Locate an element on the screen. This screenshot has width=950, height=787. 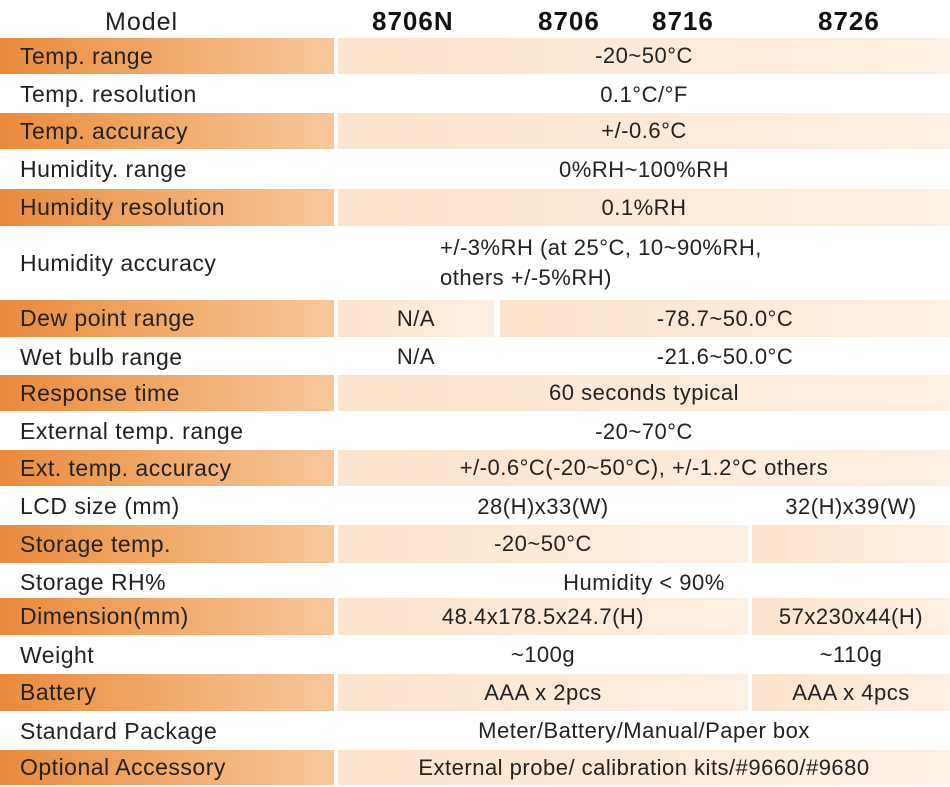
row-value: 0.1°C/°F is located at coordinates (644, 94).